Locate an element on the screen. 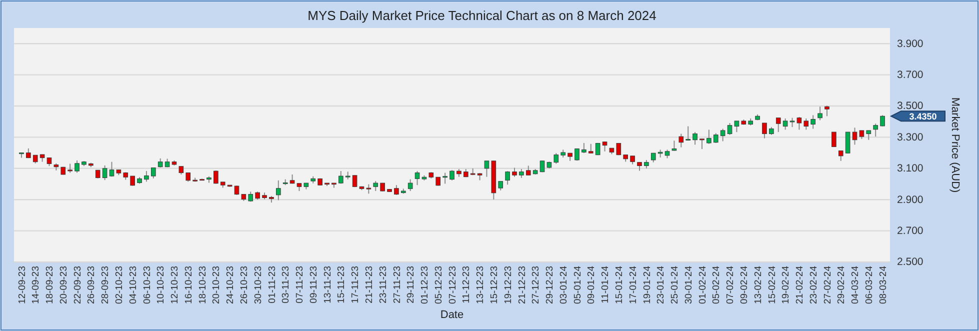 The image size is (979, 331). x-tick-label: 13-12-23 is located at coordinates (480, 285).